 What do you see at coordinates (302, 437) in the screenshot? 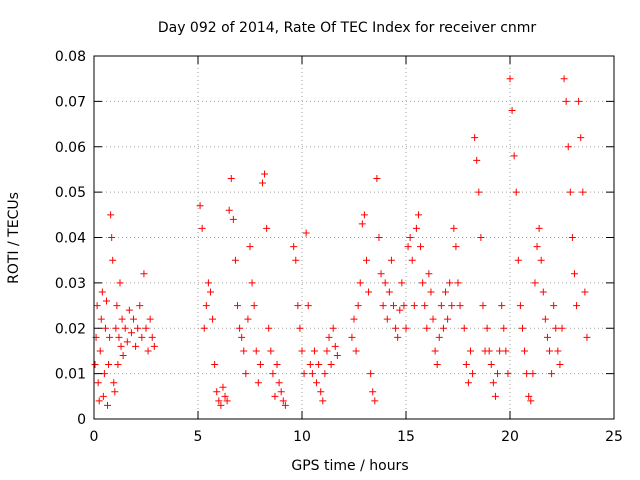
I see `x-tick-label: 10` at bounding box center [302, 437].